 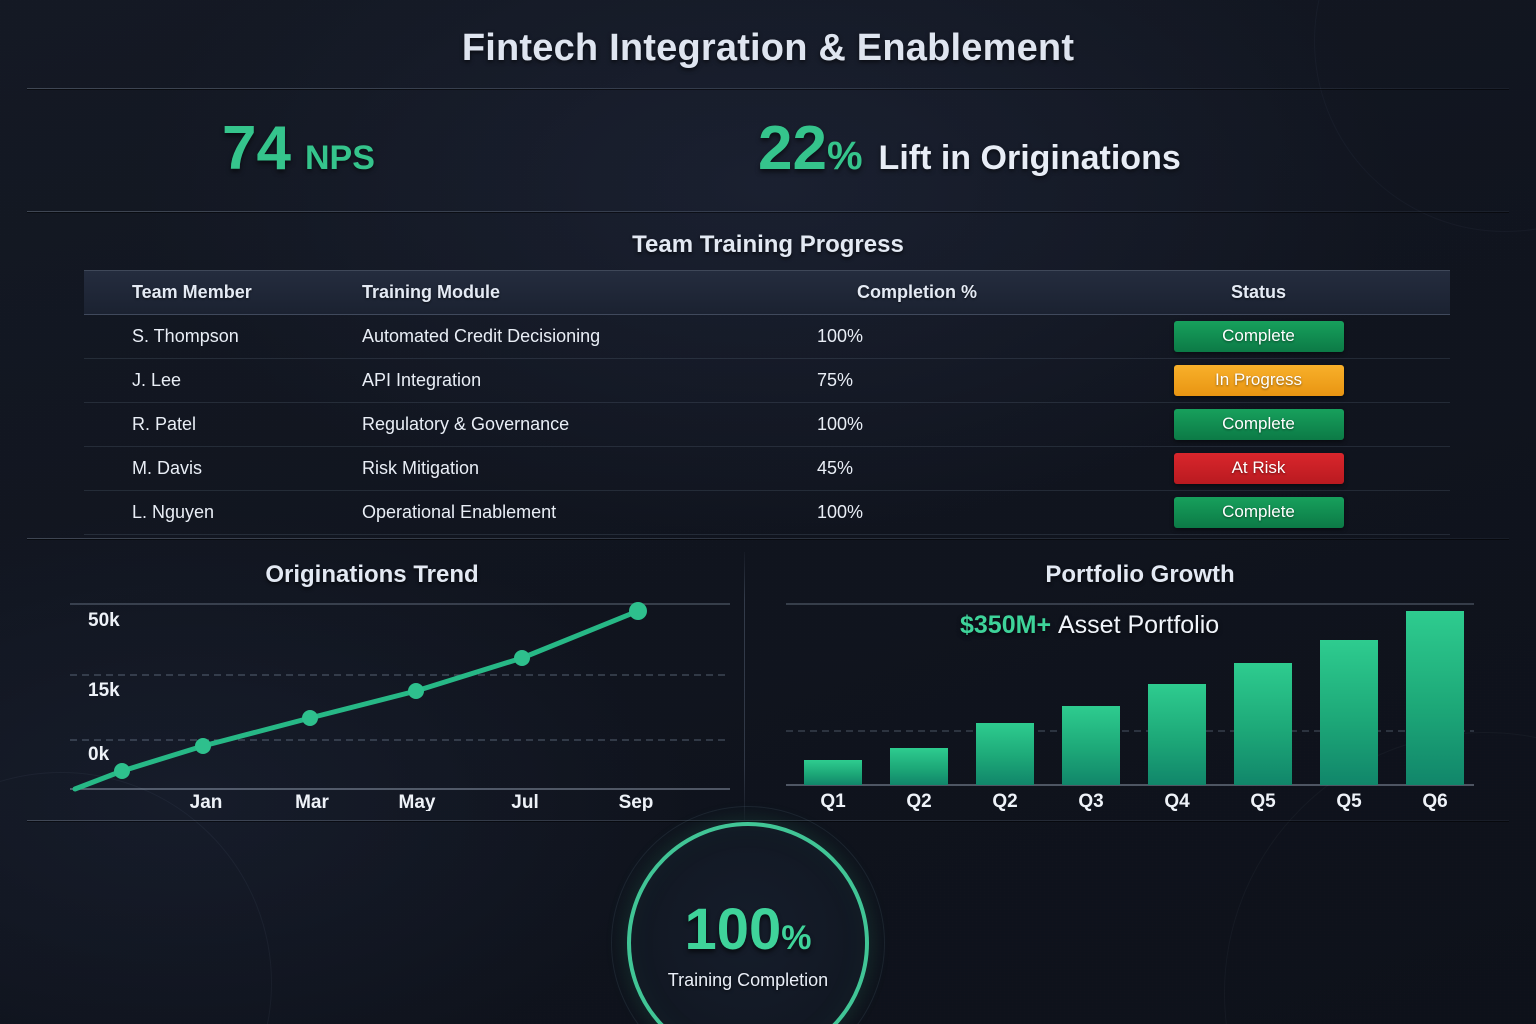 I want to click on asset-portfolio-annotation: $350M+ Asset Portfolio, so click(x=1089, y=625).